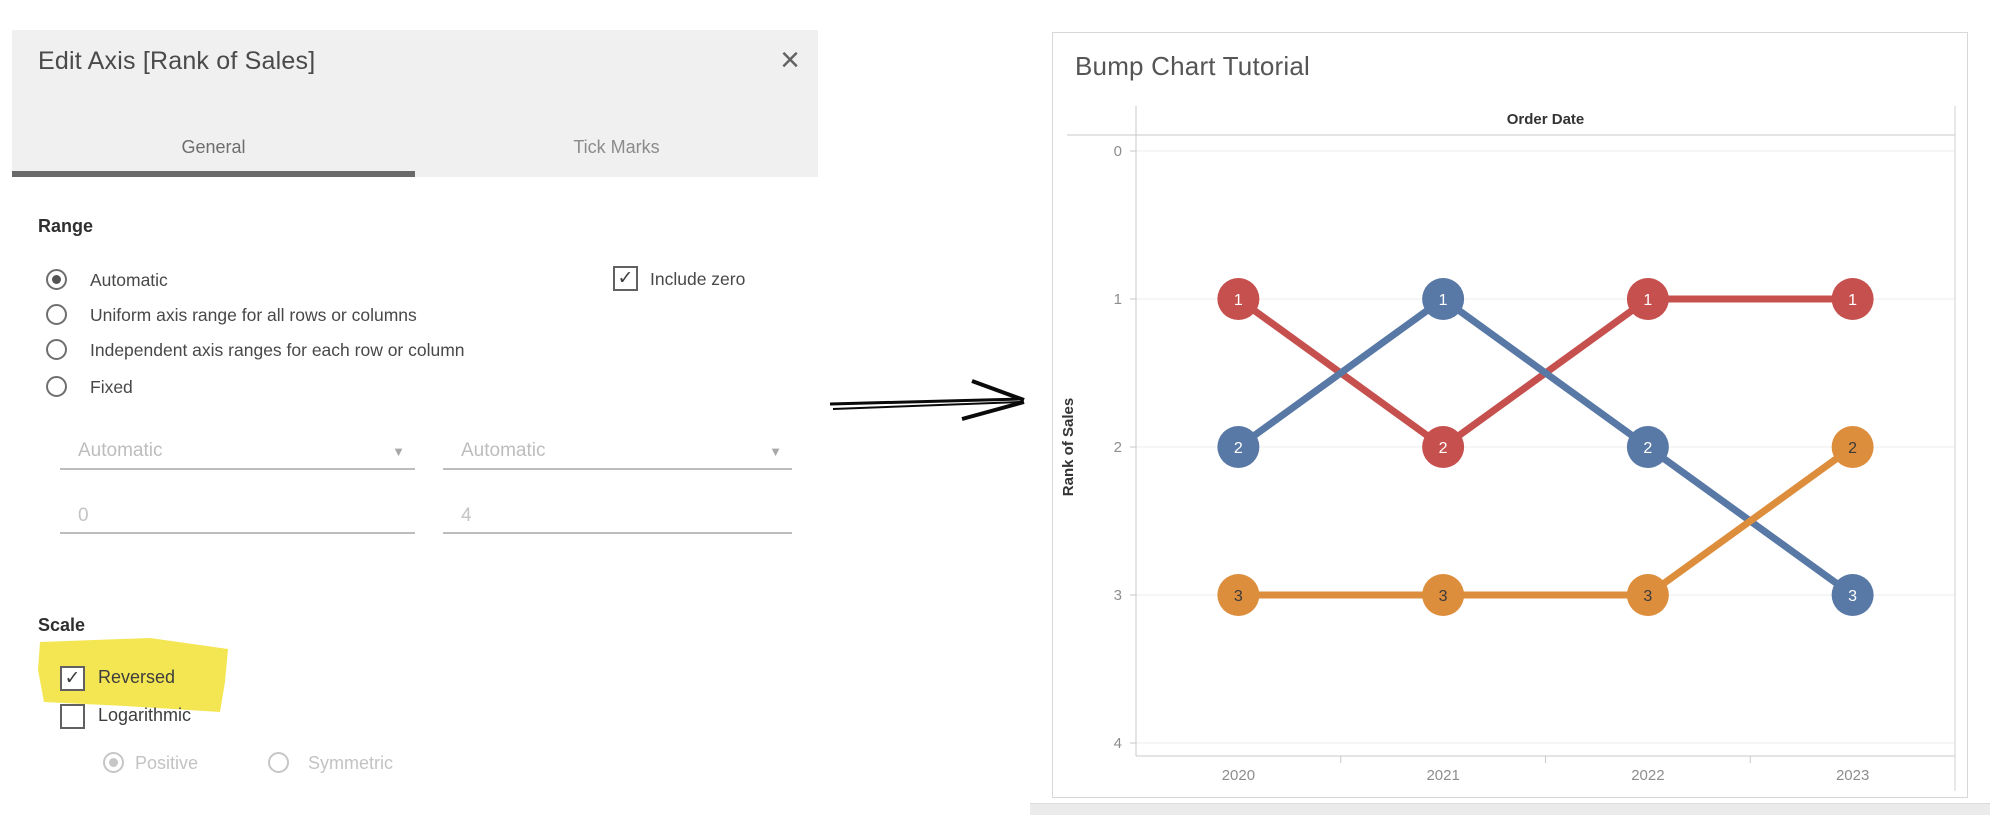 Image resolution: width=2000 pixels, height=828 pixels. Describe the element at coordinates (237, 455) in the screenshot. I see `range-from-dropdown: Automatic ▼` at that location.